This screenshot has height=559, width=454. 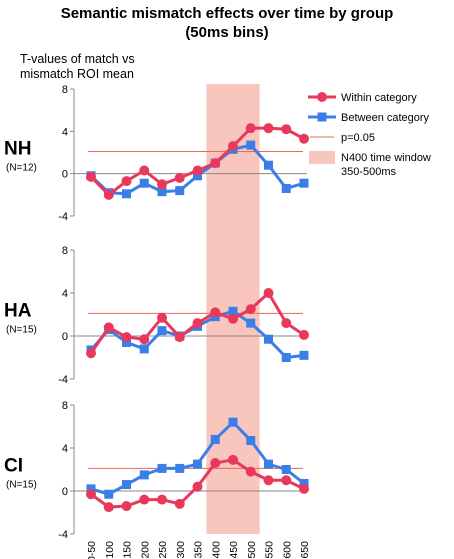 I want to click on x-tick-label: 500-550, so click(x=270, y=550).